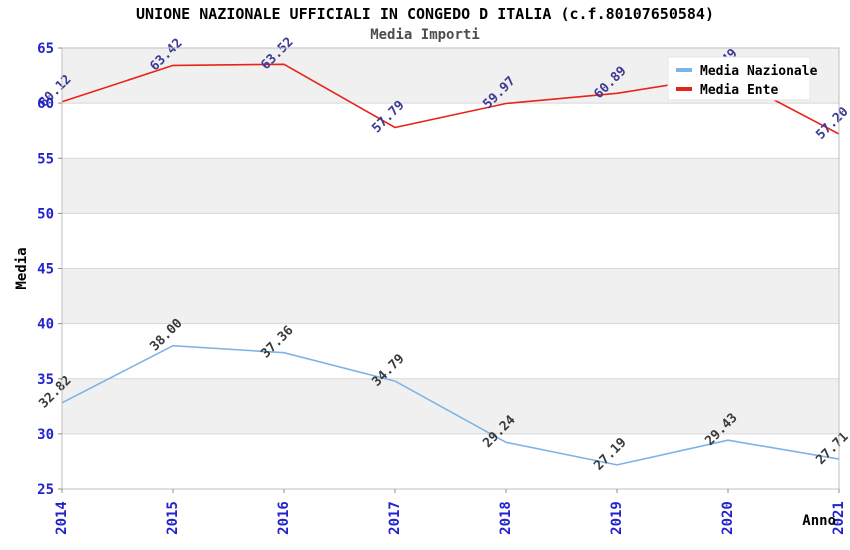 This screenshot has width=850, height=550. What do you see at coordinates (839, 518) in the screenshot?
I see `x-axis-tick-label: 2021` at bounding box center [839, 518].